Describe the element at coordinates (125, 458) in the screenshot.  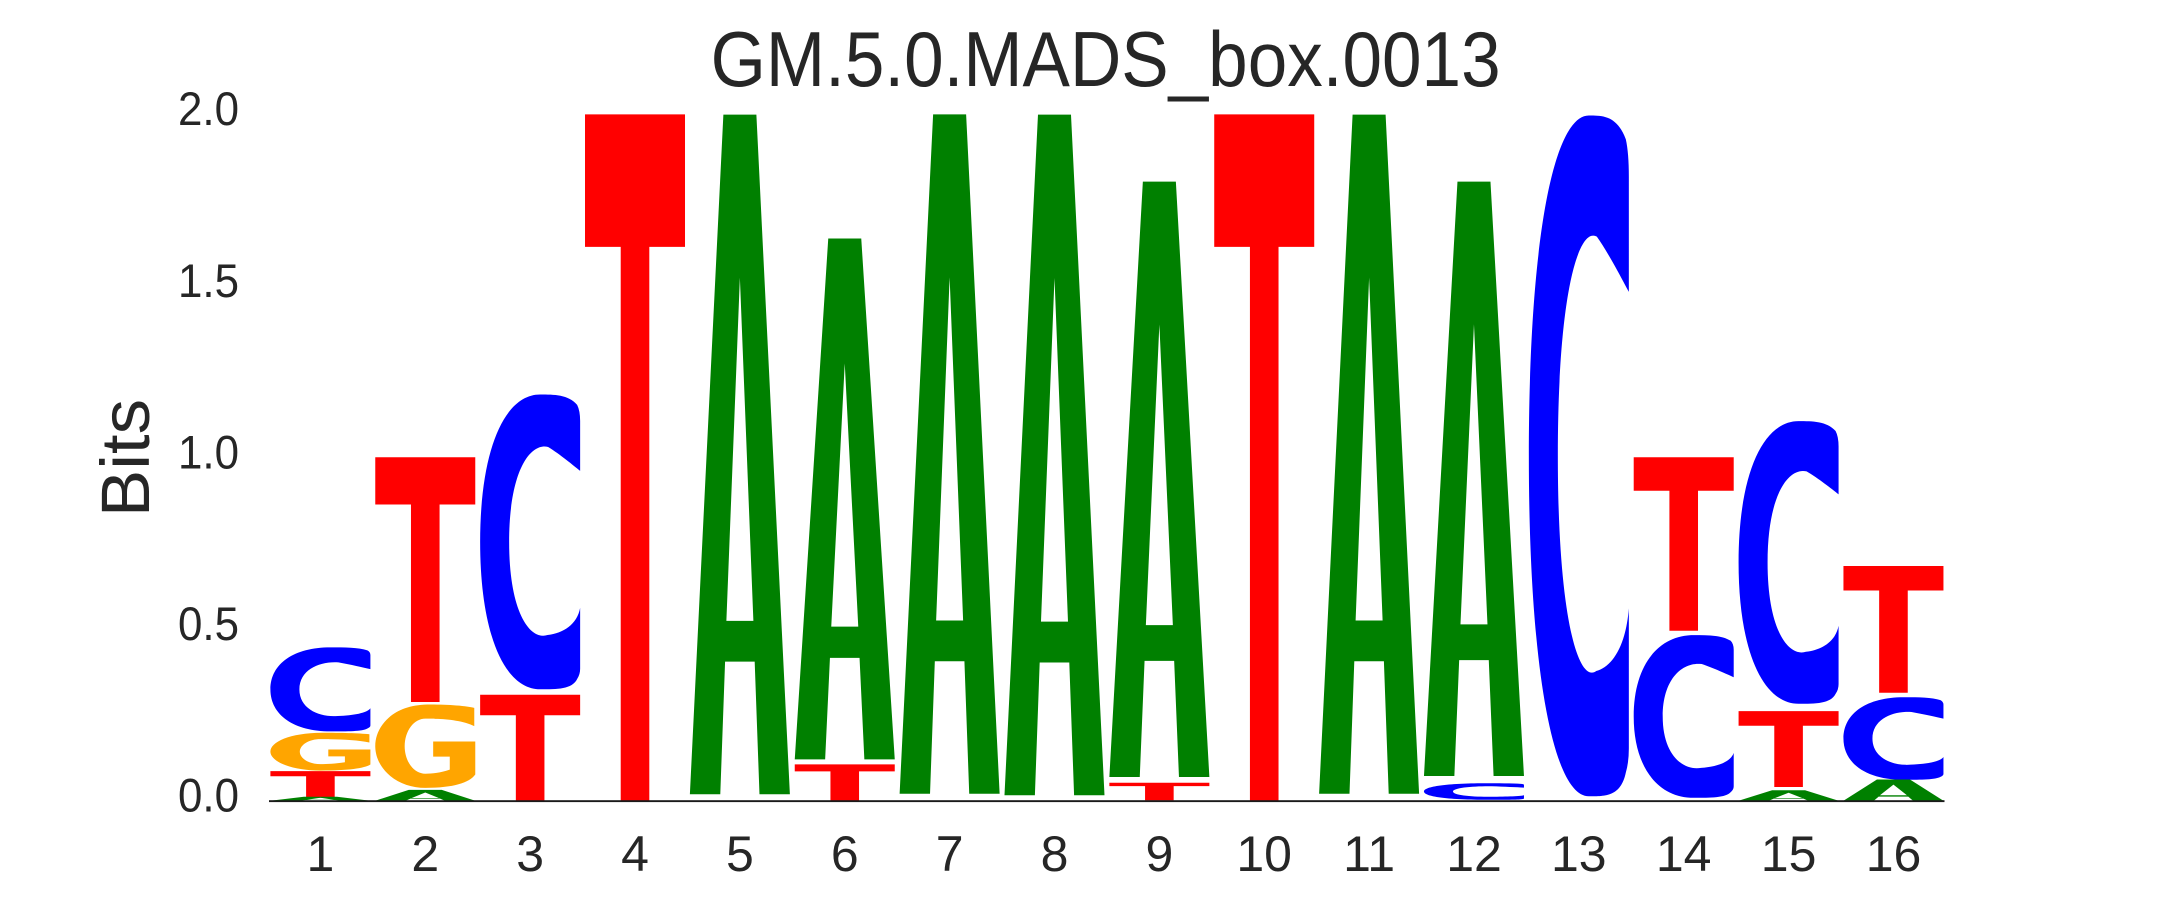
I see `svg-text: Bits` at that location.